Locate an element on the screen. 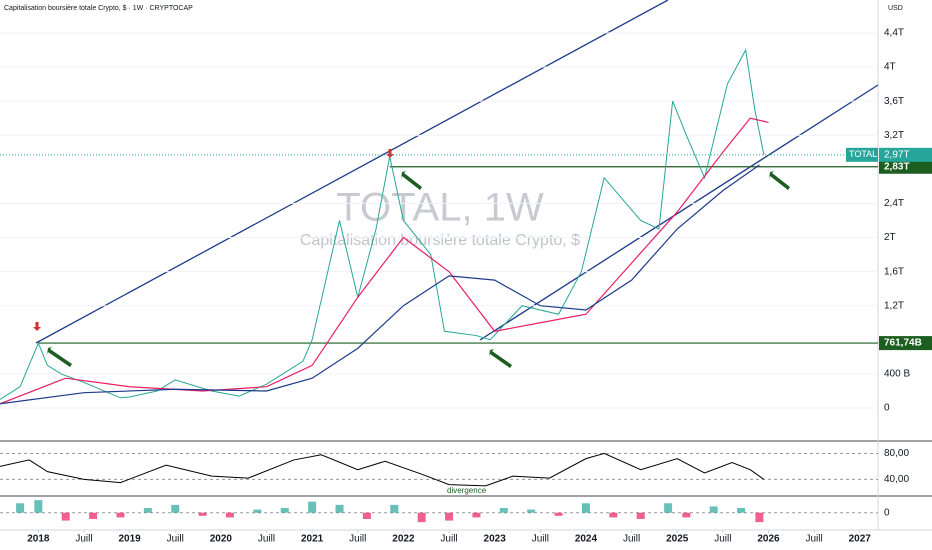  y-tick-label: 1,6T is located at coordinates (894, 271).